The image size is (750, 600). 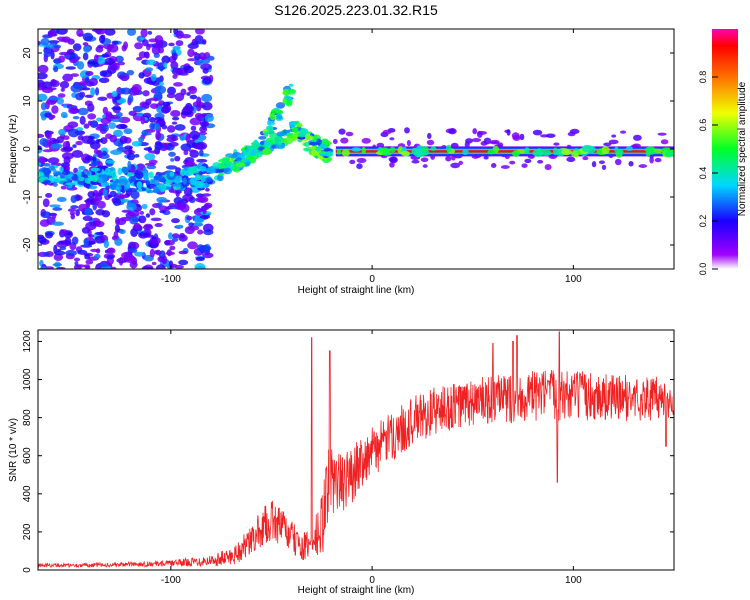 I want to click on y-tick-label: 200, so click(x=27, y=531).